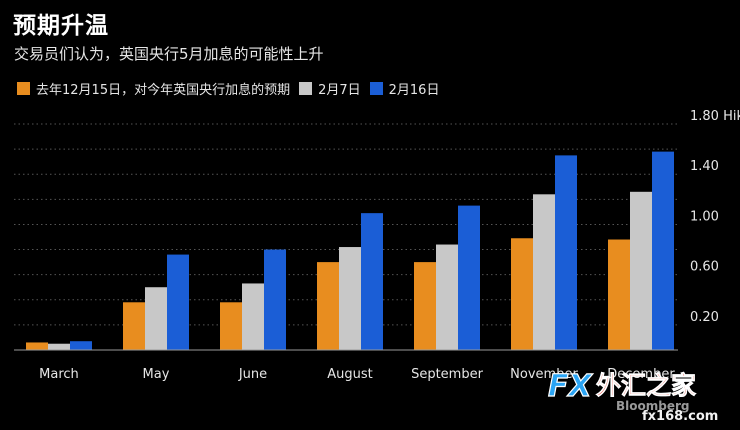 The height and width of the screenshot is (430, 740). Describe the element at coordinates (306, 88) in the screenshot. I see `legend-swatch-feb7` at that location.